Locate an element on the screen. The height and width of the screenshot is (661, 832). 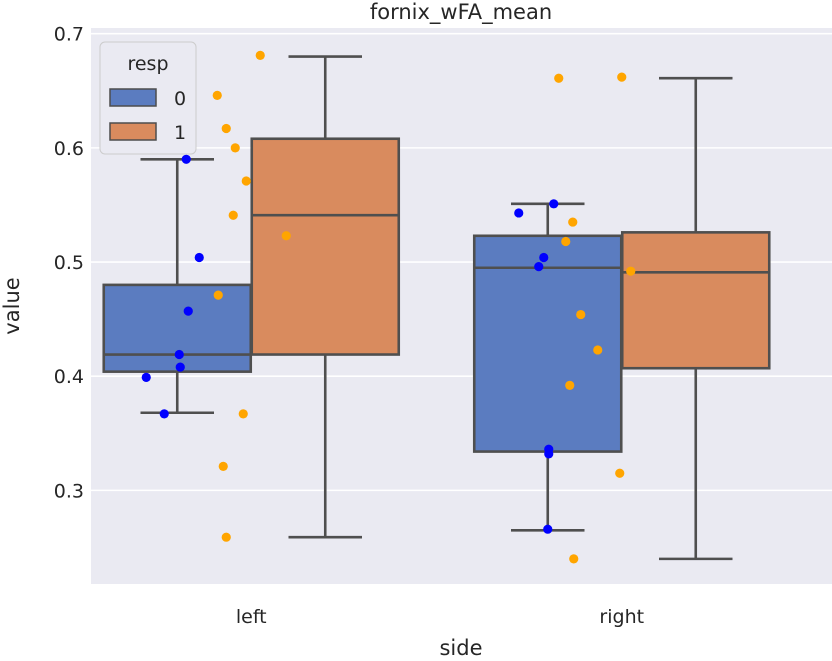
x-tick-labels: left right is located at coordinates (440, 617).